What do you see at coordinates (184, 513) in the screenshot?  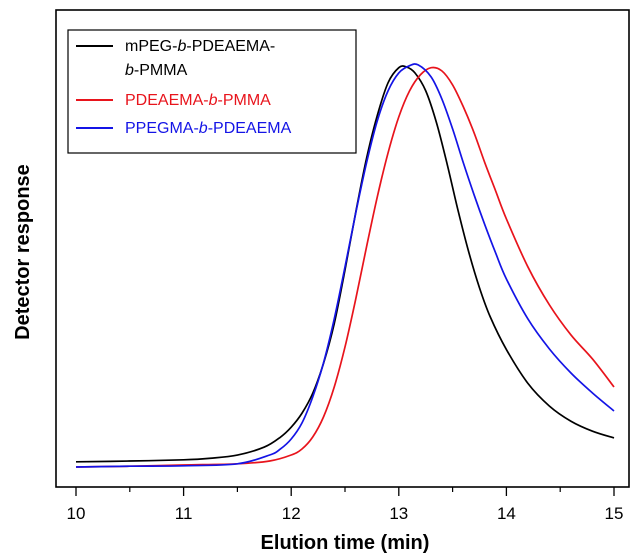 I see `x-tick-label: 11` at bounding box center [184, 513].